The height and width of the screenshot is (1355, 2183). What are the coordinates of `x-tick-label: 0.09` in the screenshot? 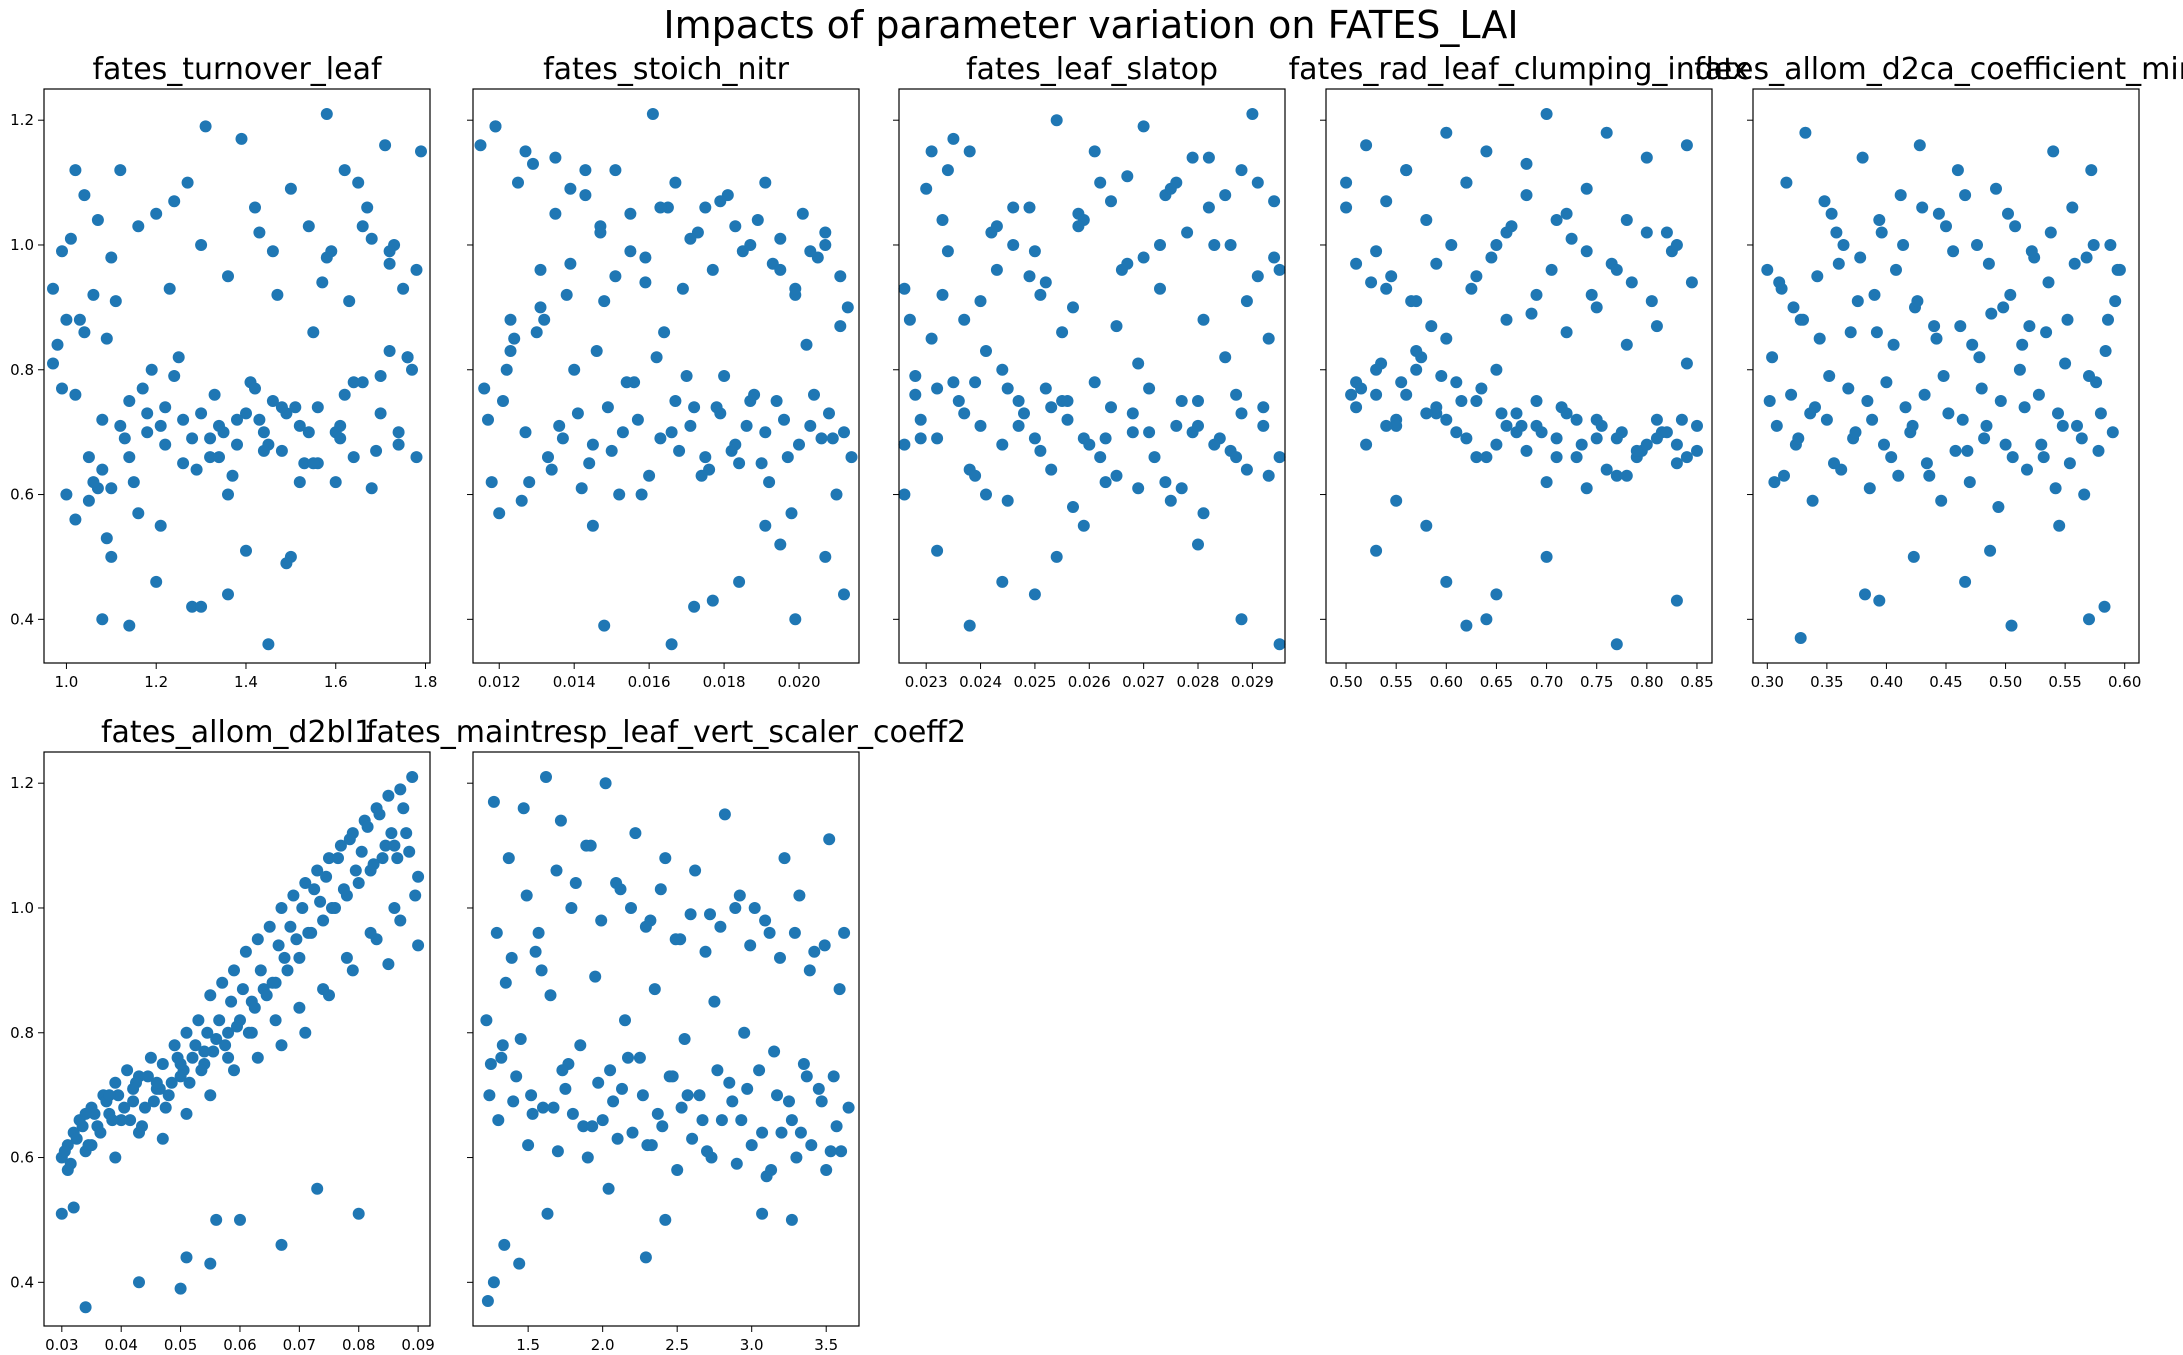 It's located at (417, 1345).